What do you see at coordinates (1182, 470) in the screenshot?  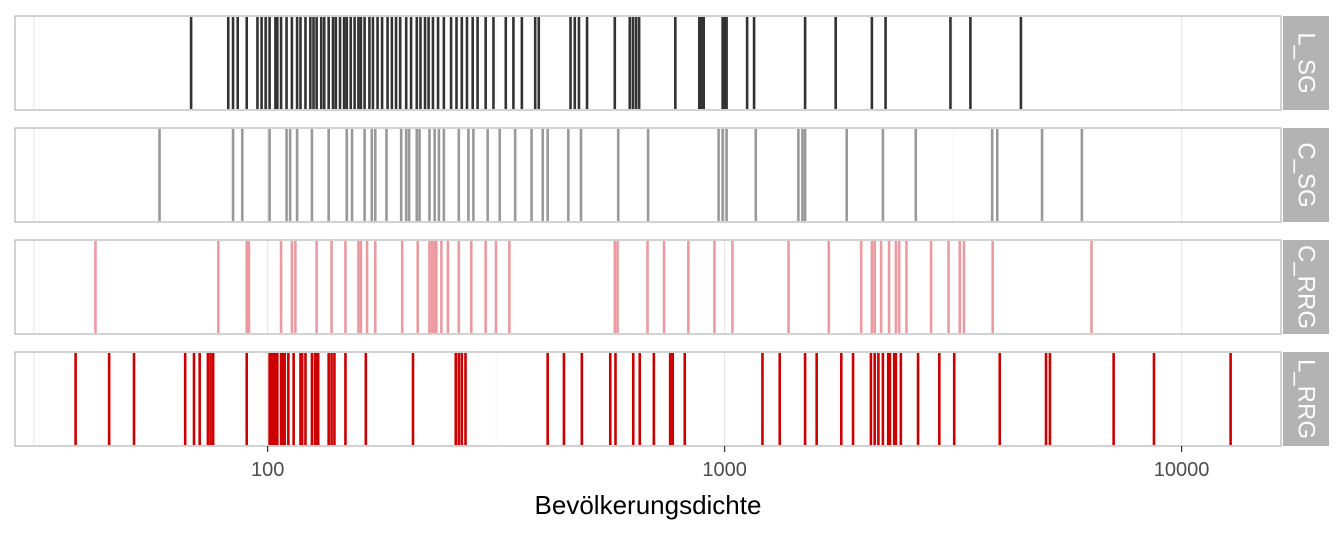 I see `x-tick-label: 10000` at bounding box center [1182, 470].